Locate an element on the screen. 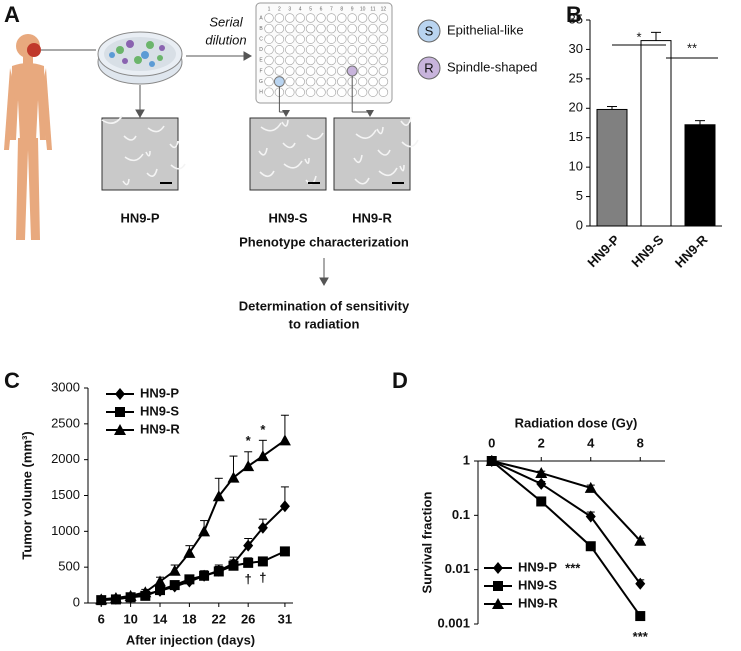 Image resolution: width=741 pixels, height=651 pixels. series-line is located at coordinates (566, 501).